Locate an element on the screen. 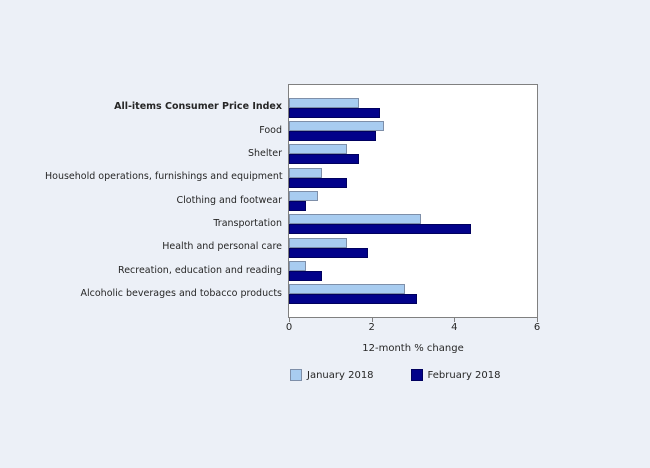  x-axis-tick-label: 2 is located at coordinates (371, 327).